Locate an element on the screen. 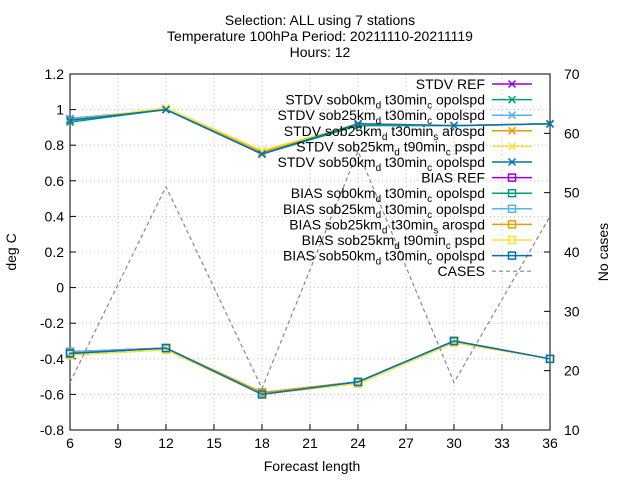  chart-title-line-3: Hours: 12 is located at coordinates (320, 52).